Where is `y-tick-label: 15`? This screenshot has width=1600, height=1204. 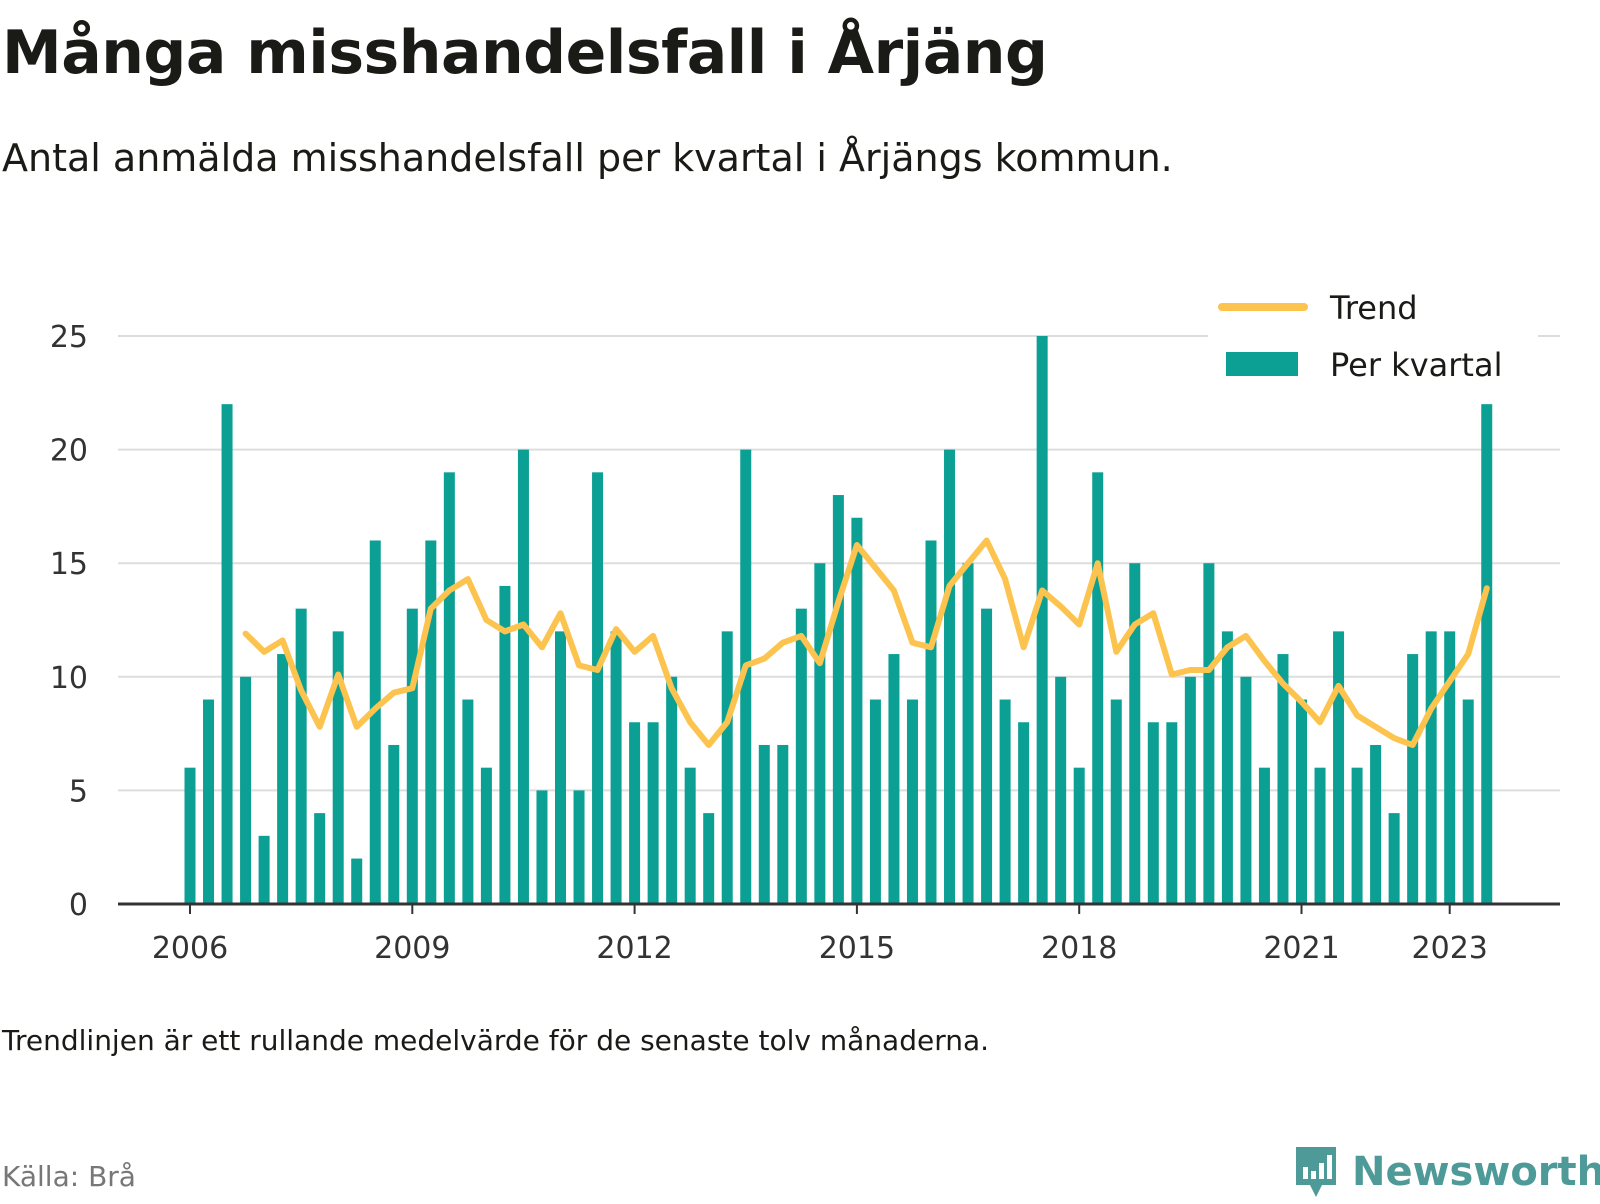 y-tick-label: 15 is located at coordinates (69, 564).